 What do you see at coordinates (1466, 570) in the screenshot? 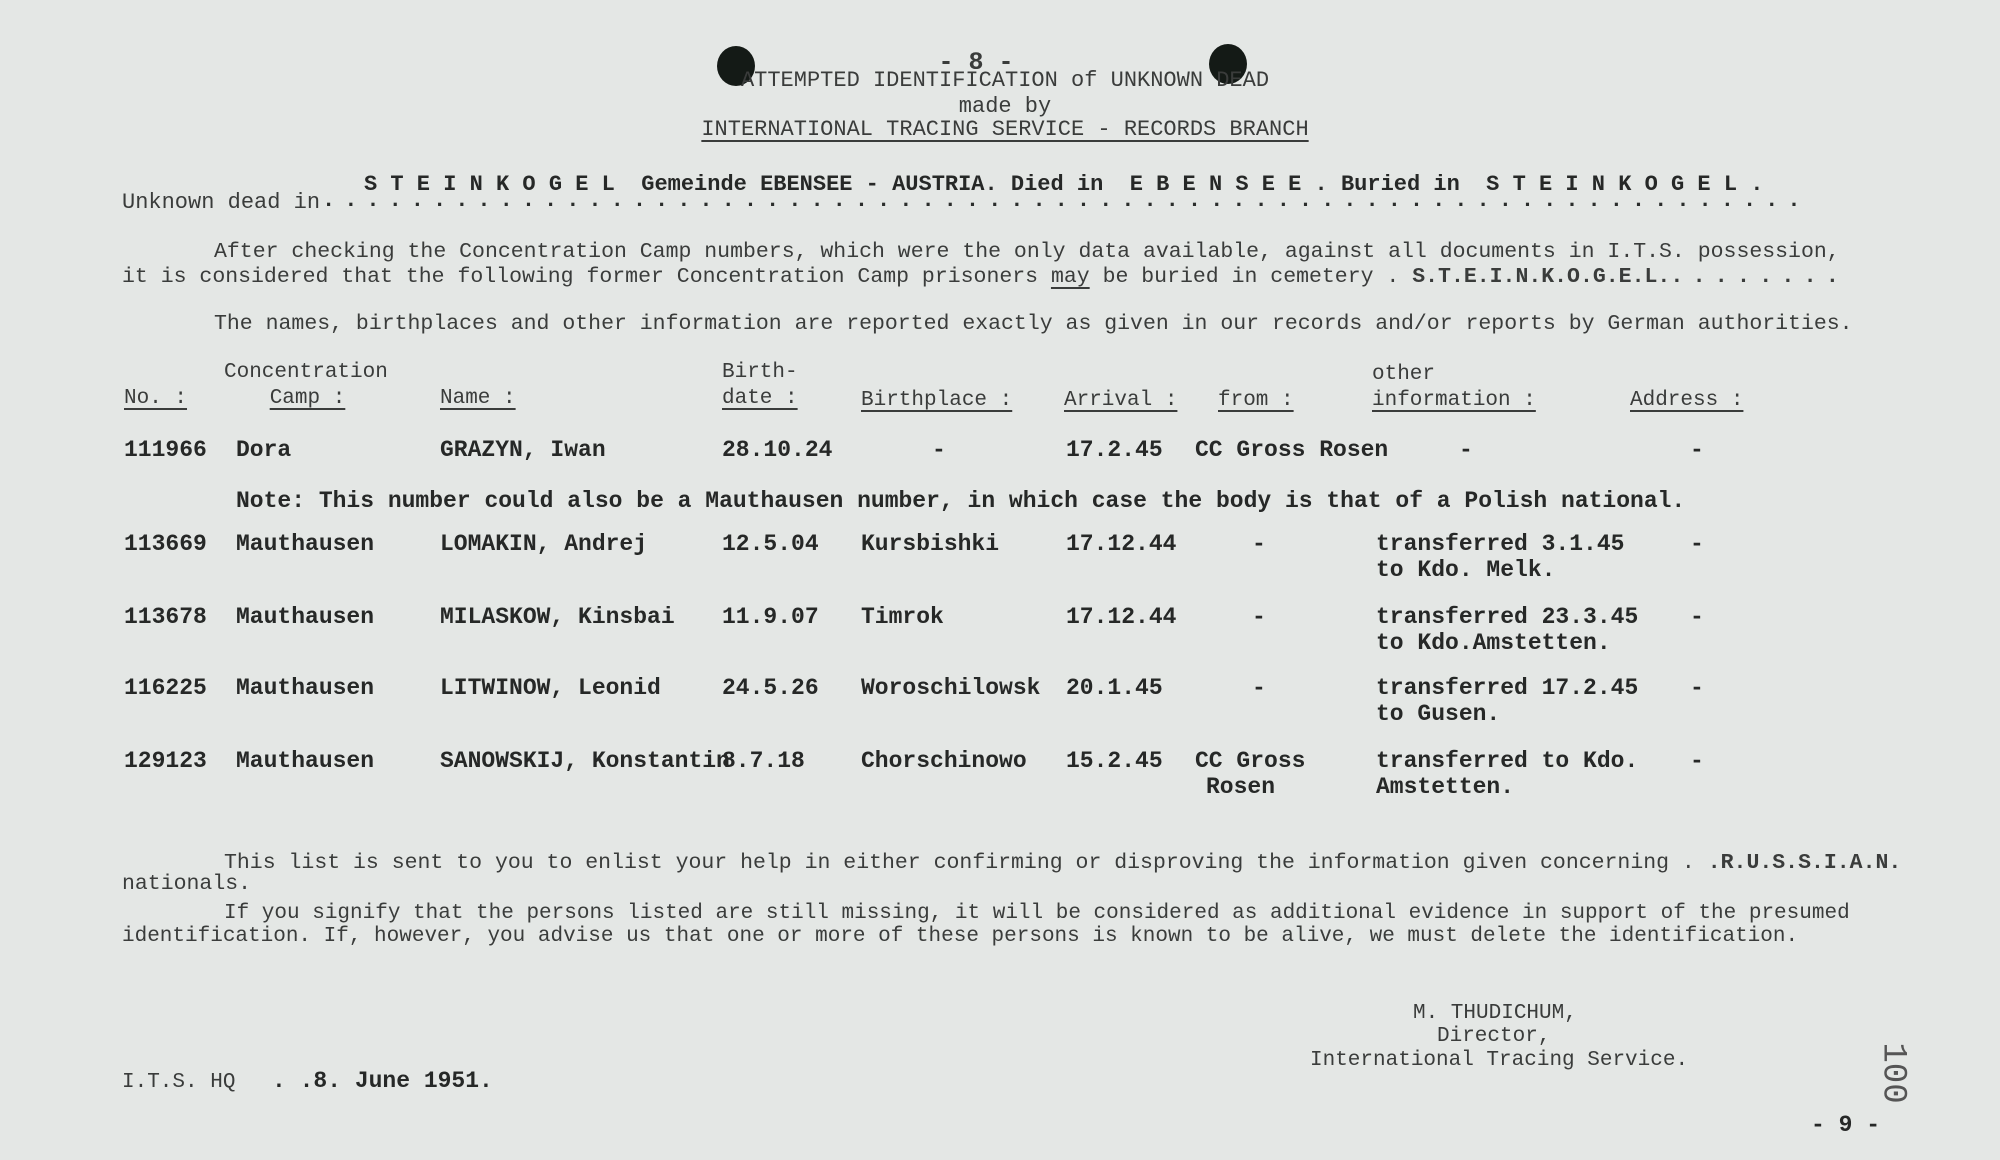
I see `cell-other2: to Kdo. Melk.` at bounding box center [1466, 570].